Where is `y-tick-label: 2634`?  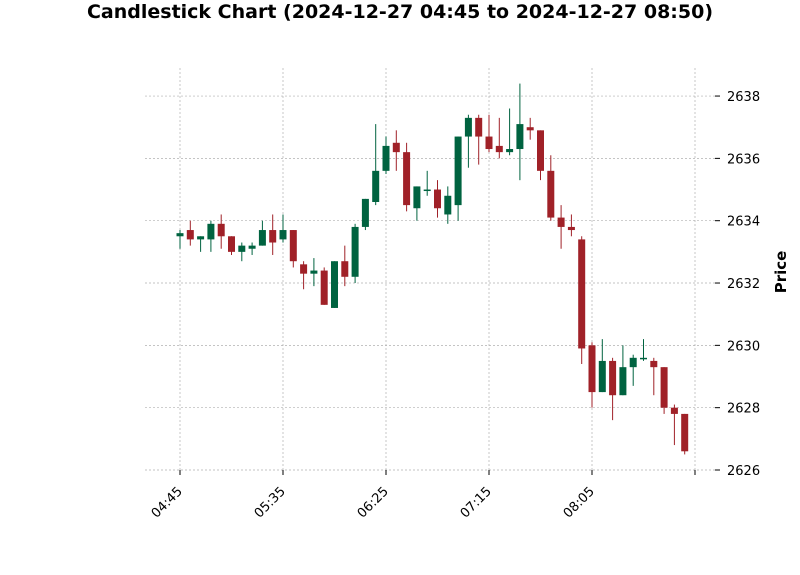 y-tick-label: 2634 is located at coordinates (743, 222).